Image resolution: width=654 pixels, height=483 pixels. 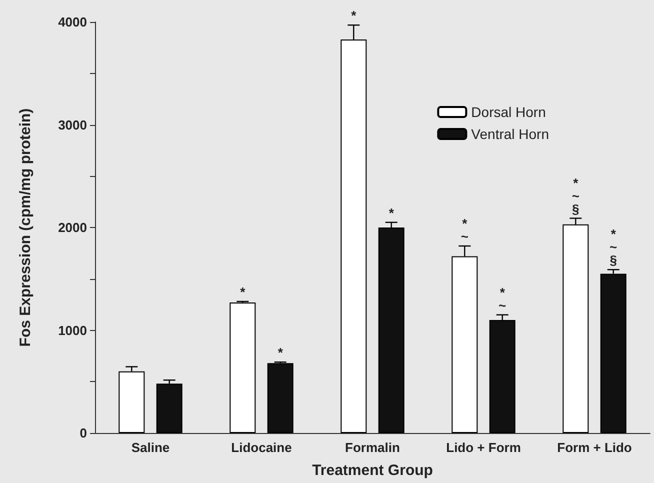 I want to click on y-tick-label: 3000, so click(x=72, y=124).